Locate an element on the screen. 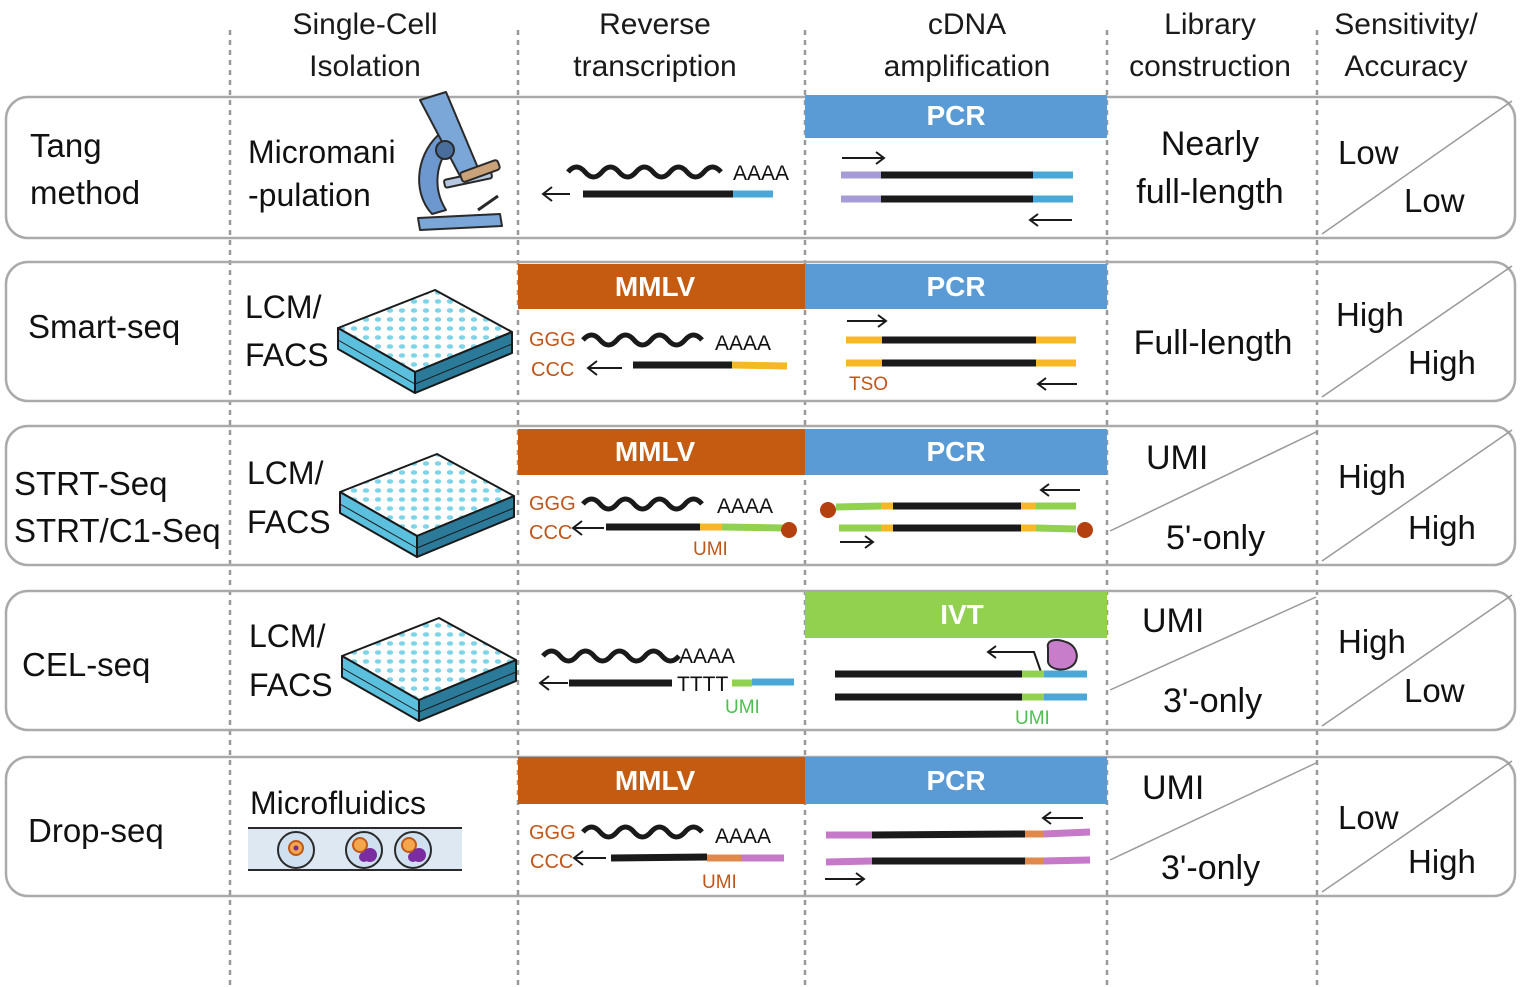 This screenshot has width=1523, height=987. header-amp-1: cDNA is located at coordinates (967, 24).